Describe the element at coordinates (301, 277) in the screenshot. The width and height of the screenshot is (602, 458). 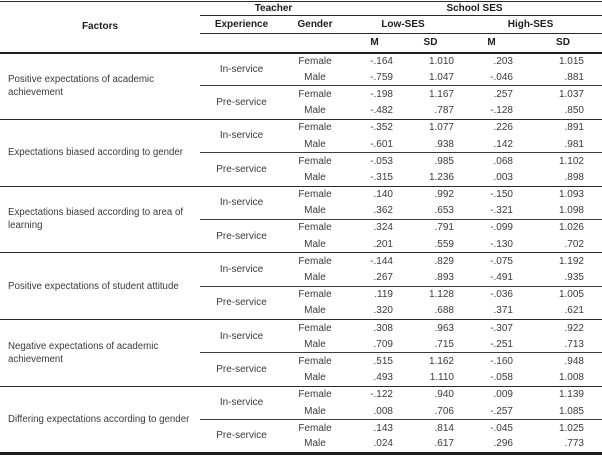
I see `table-row: Male .267 .893 -.491 .935` at that location.